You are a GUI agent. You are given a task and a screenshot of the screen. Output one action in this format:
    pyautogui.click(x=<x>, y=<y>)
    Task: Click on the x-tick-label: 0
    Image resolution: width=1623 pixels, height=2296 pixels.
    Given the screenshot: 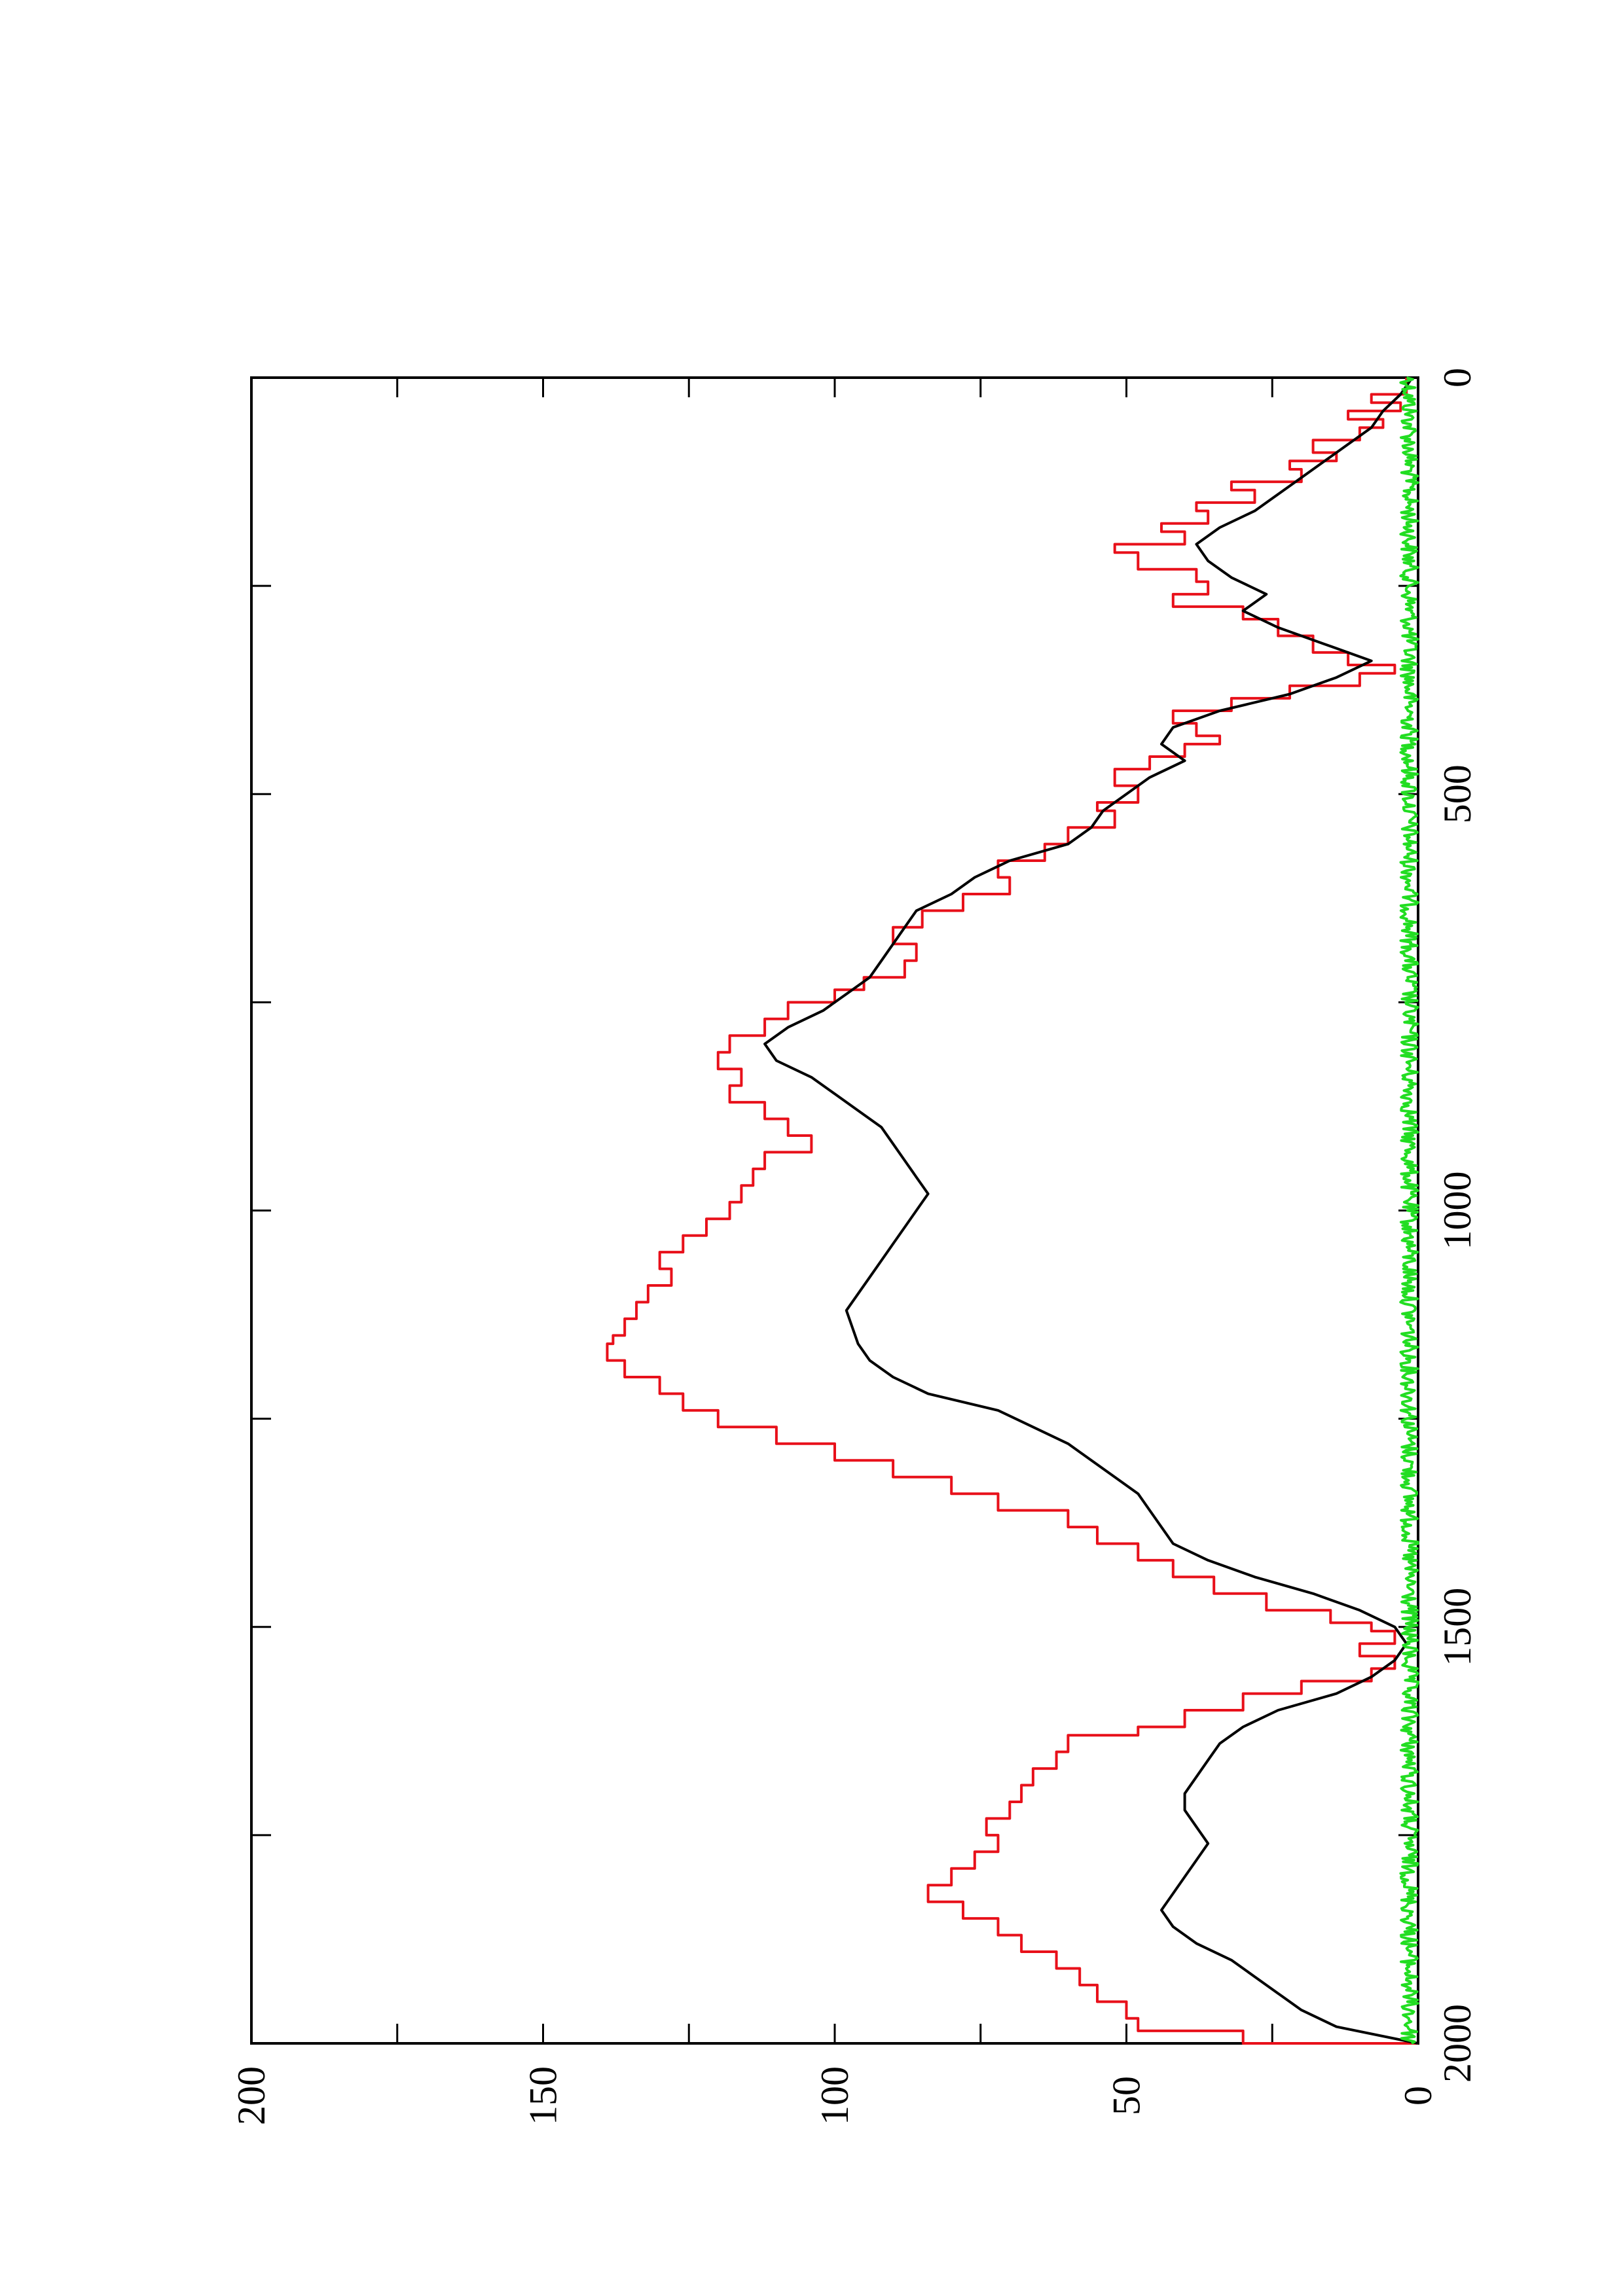 What is the action you would take?
    pyautogui.click(x=1457, y=377)
    